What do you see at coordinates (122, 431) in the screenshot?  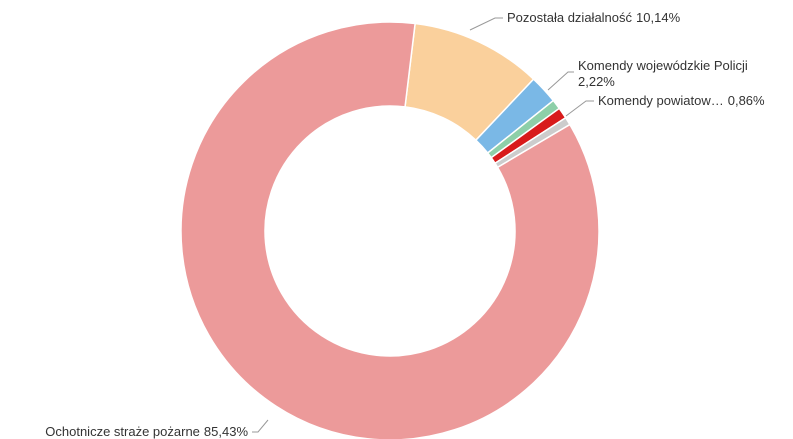 I see `label-name: Ochotnicze straże pożarne` at bounding box center [122, 431].